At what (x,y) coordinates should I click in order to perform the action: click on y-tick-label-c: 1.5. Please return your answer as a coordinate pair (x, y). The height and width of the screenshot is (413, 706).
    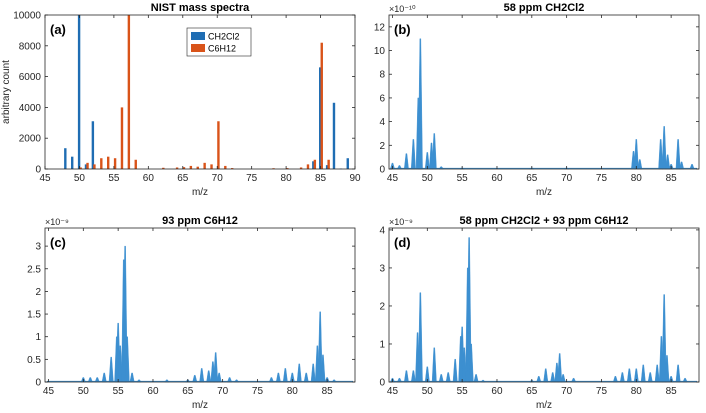
    Looking at the image, I should click on (34, 315).